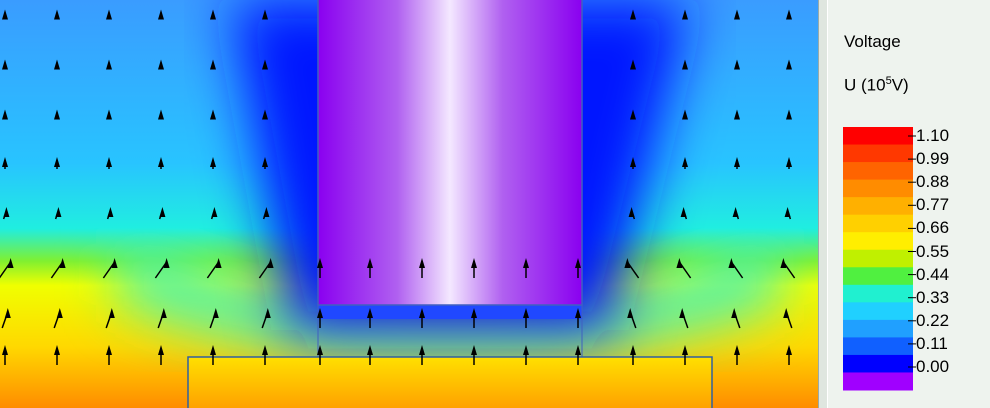 The width and height of the screenshot is (990, 408). I want to click on legend-unit: U (105V), so click(876, 85).